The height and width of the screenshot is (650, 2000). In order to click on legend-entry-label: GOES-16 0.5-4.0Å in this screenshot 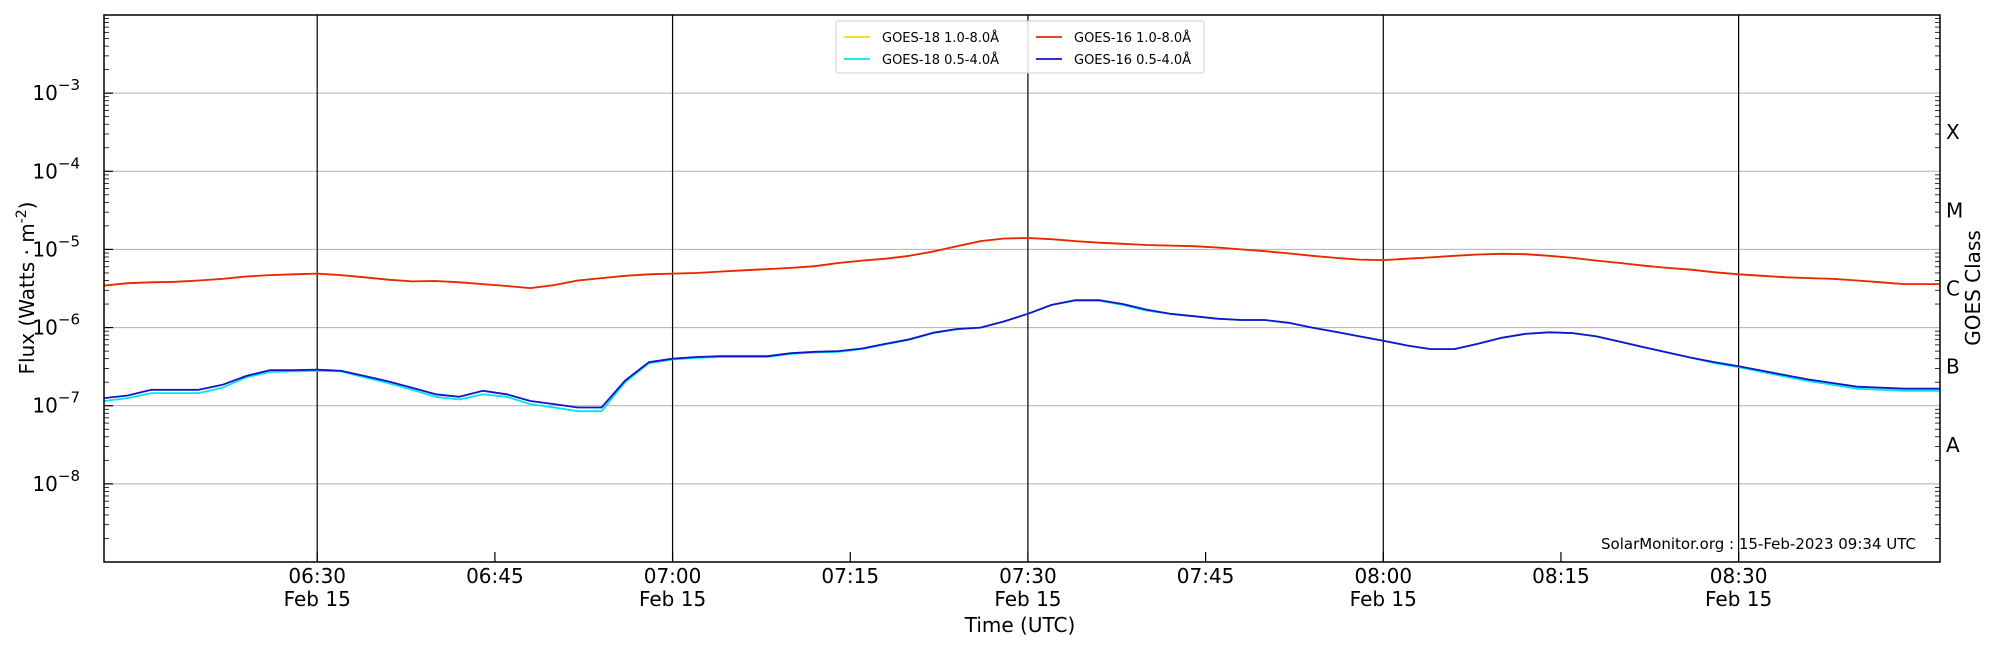, I will do `click(1132, 60)`.